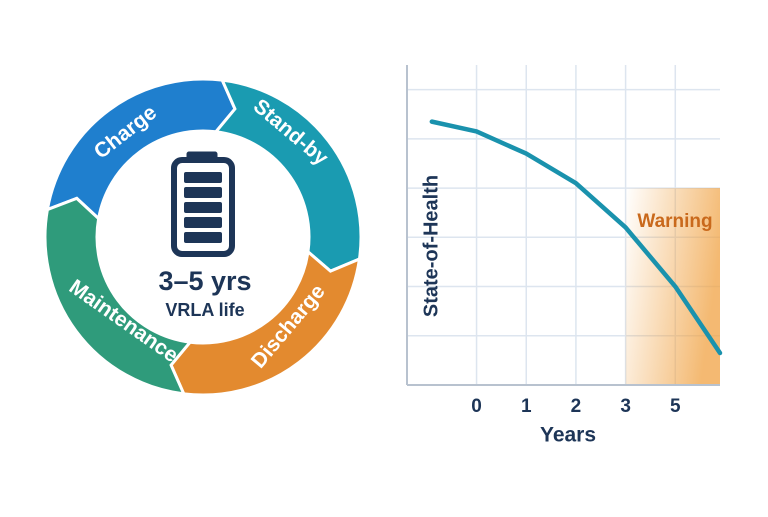 This screenshot has height=517, width=768. What do you see at coordinates (204, 281) in the screenshot?
I see `center-title: 3–5 yrs` at bounding box center [204, 281].